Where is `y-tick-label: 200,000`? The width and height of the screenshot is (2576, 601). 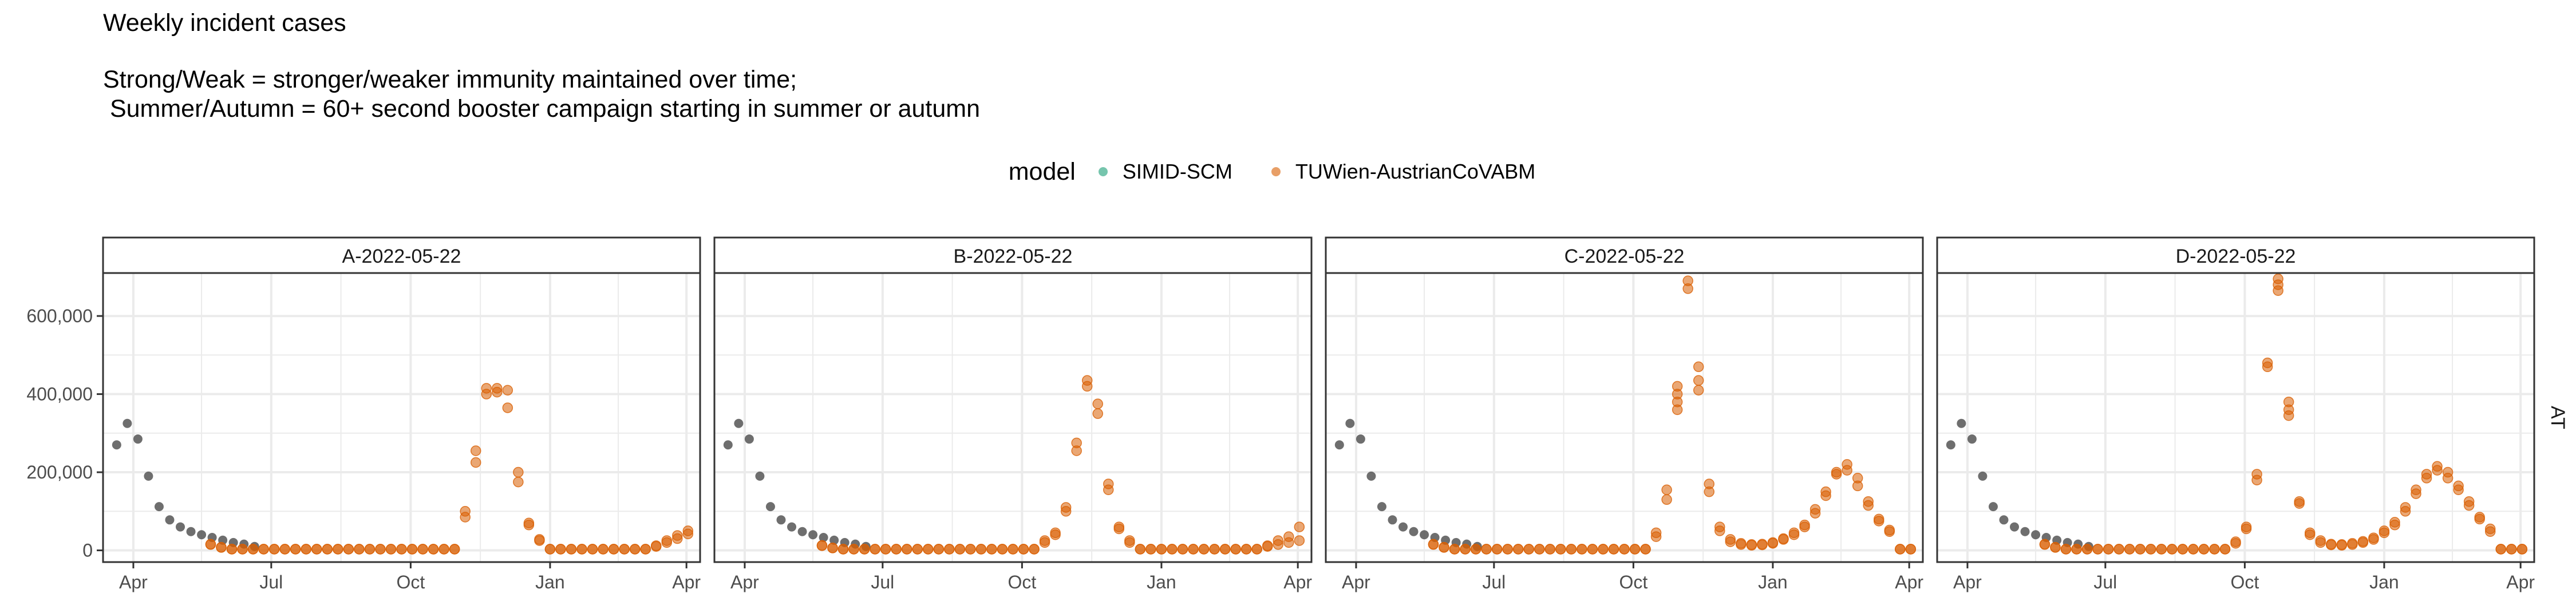 y-tick-label: 200,000 is located at coordinates (59, 473).